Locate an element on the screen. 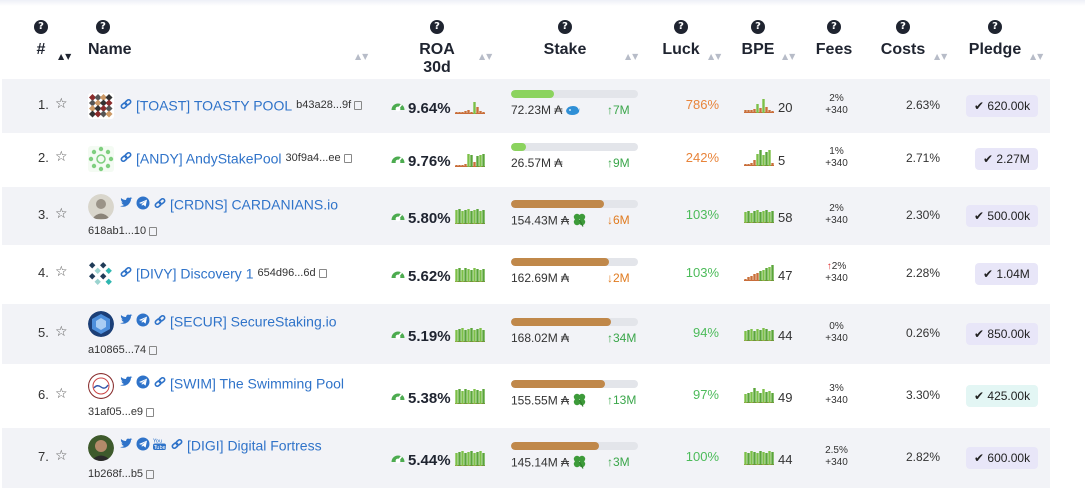  pledge-badge: ✔ 1.04M is located at coordinates (1006, 274).